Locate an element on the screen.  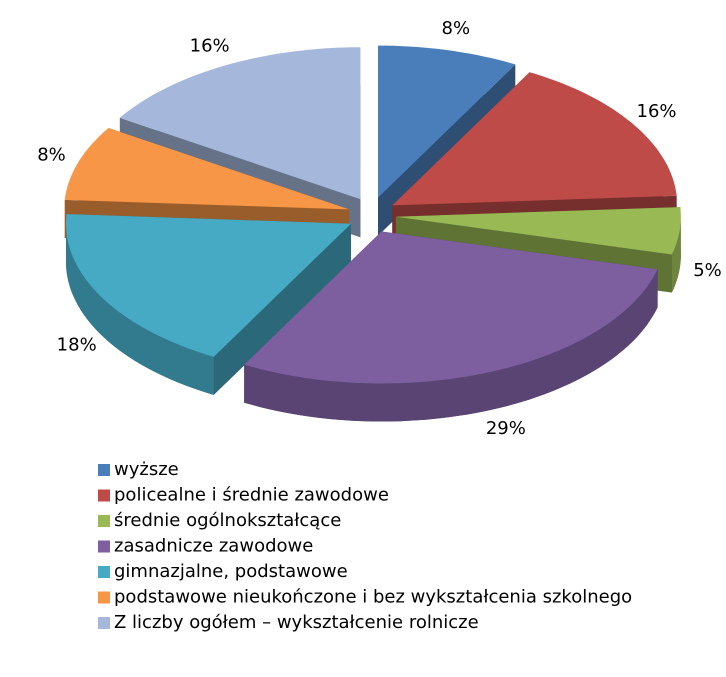
slice-side is located at coordinates (282, 309).